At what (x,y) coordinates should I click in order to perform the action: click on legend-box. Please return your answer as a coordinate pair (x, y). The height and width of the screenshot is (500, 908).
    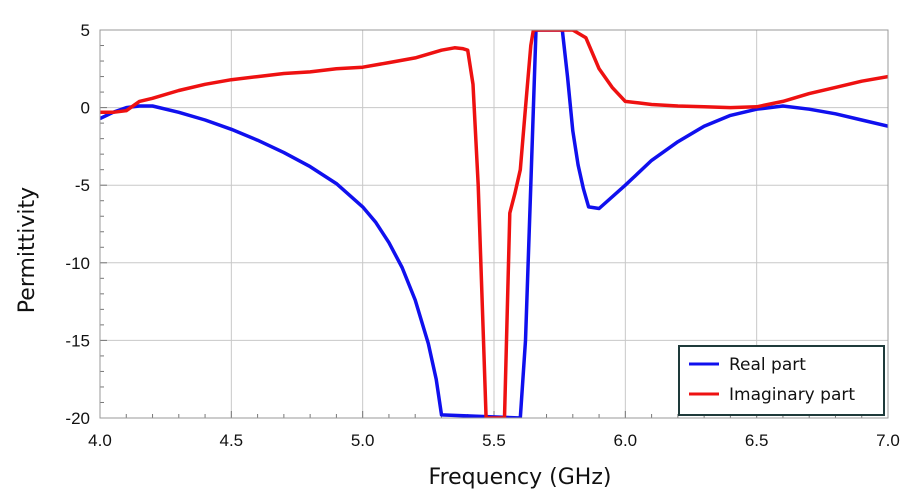
    Looking at the image, I should click on (781, 380).